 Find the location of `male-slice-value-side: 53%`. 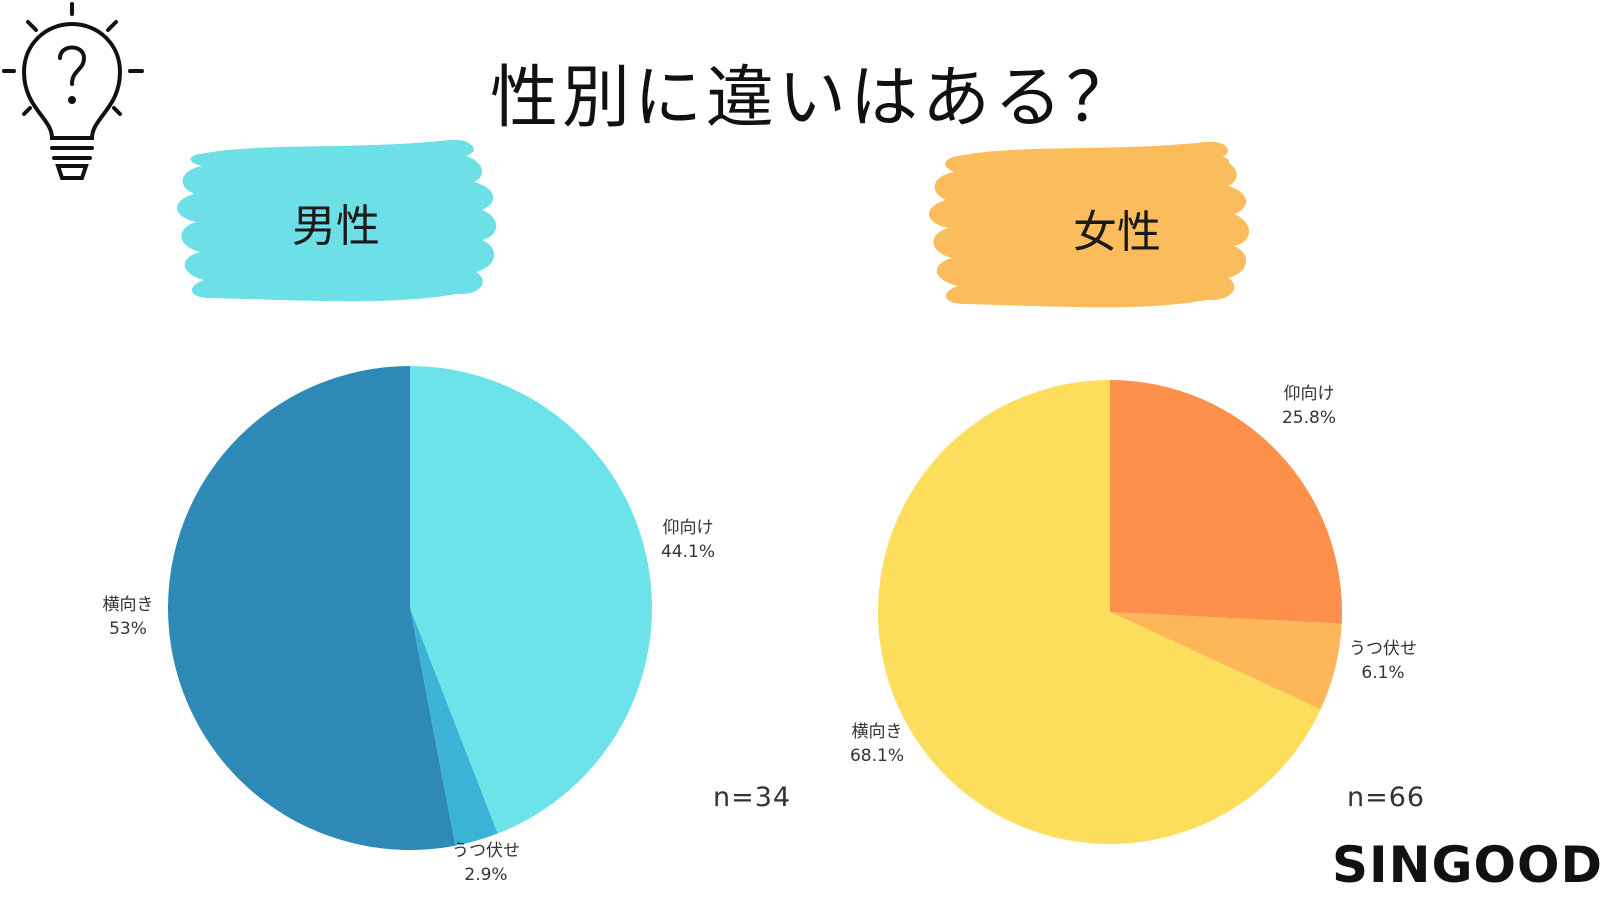

male-slice-value-side: 53% is located at coordinates (128, 629).